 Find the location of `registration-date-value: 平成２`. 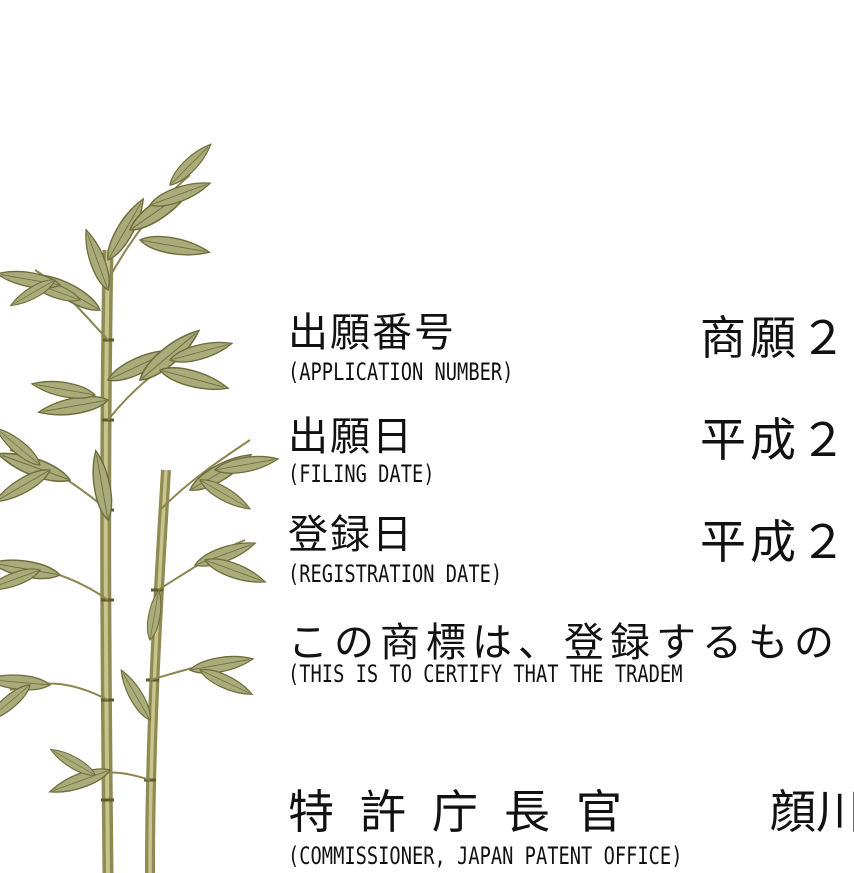

registration-date-value: 平成２ is located at coordinates (775, 542).